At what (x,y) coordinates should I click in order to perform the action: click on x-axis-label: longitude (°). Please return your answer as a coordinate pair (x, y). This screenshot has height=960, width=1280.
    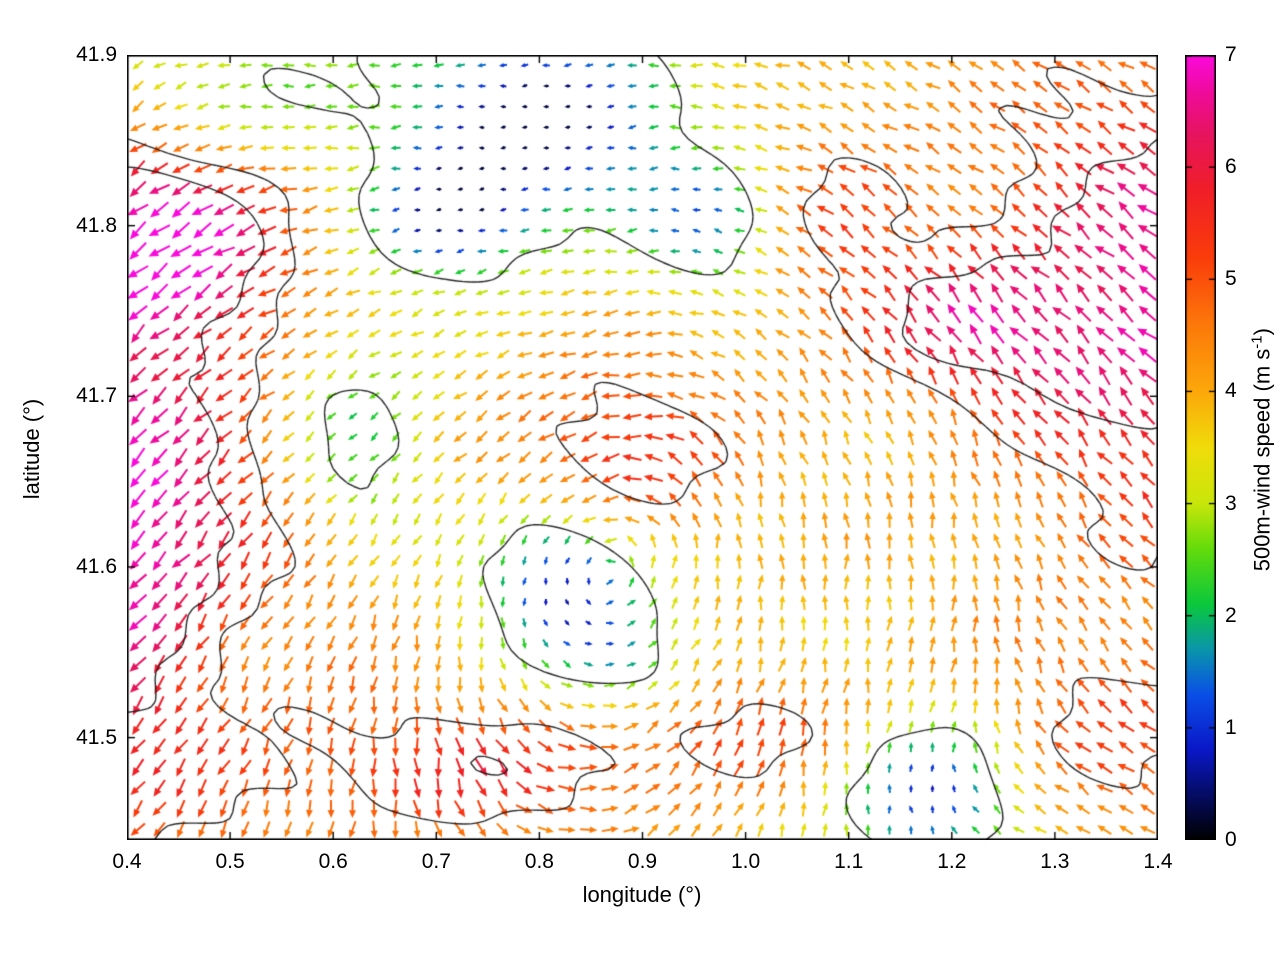
    Looking at the image, I should click on (642, 894).